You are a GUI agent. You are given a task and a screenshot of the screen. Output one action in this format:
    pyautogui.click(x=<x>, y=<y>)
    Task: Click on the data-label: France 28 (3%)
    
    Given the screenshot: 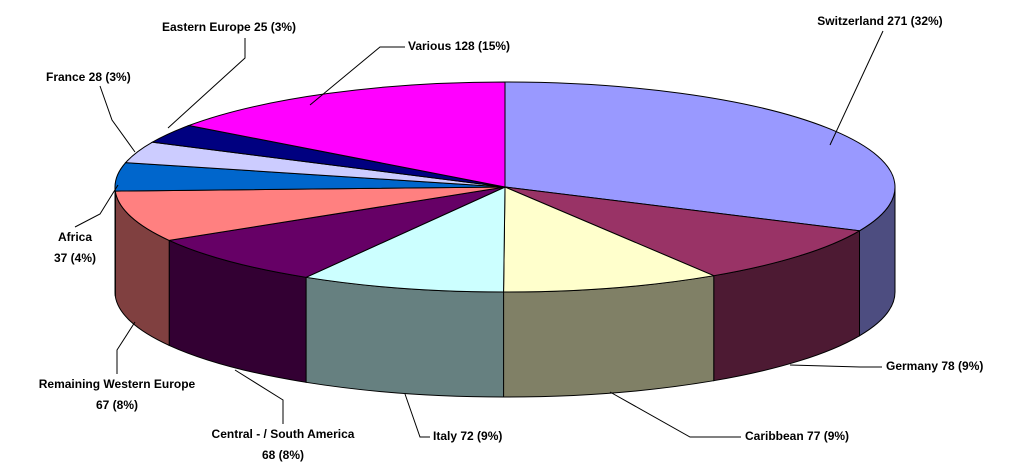 What is the action you would take?
    pyautogui.click(x=88, y=77)
    